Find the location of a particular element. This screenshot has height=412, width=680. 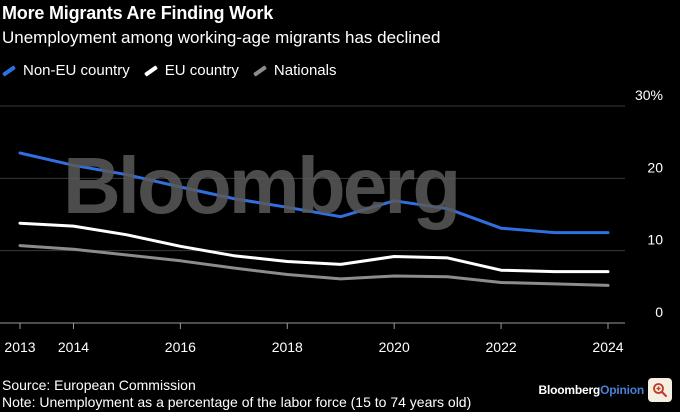

x-tick-label-2018: 2018 is located at coordinates (287, 347).